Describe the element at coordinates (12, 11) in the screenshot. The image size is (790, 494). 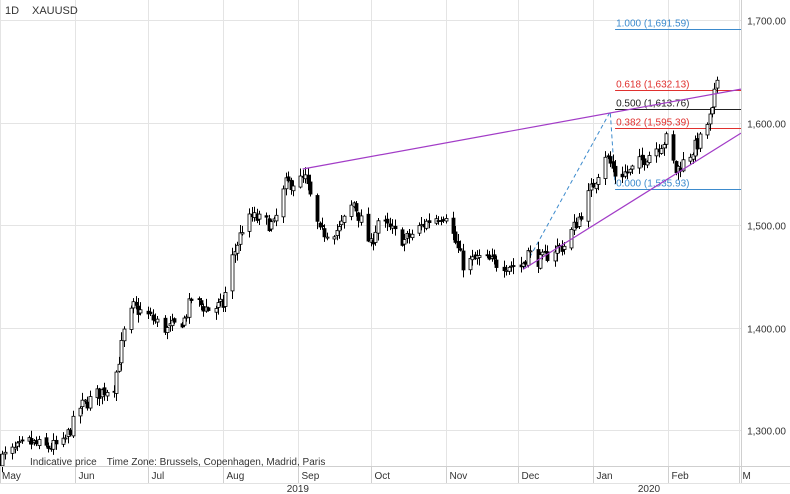
I see `interval-label: 1D` at that location.